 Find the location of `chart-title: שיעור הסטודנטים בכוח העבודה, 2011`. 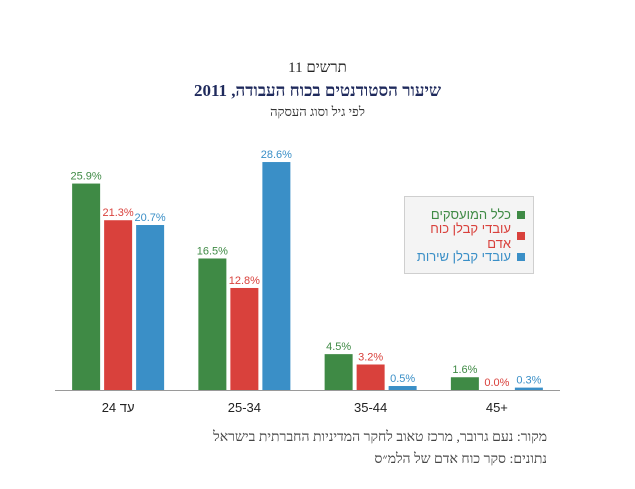

chart-title: שיעור הסטודנטים בכוח העבודה, 2011 is located at coordinates (317, 90).